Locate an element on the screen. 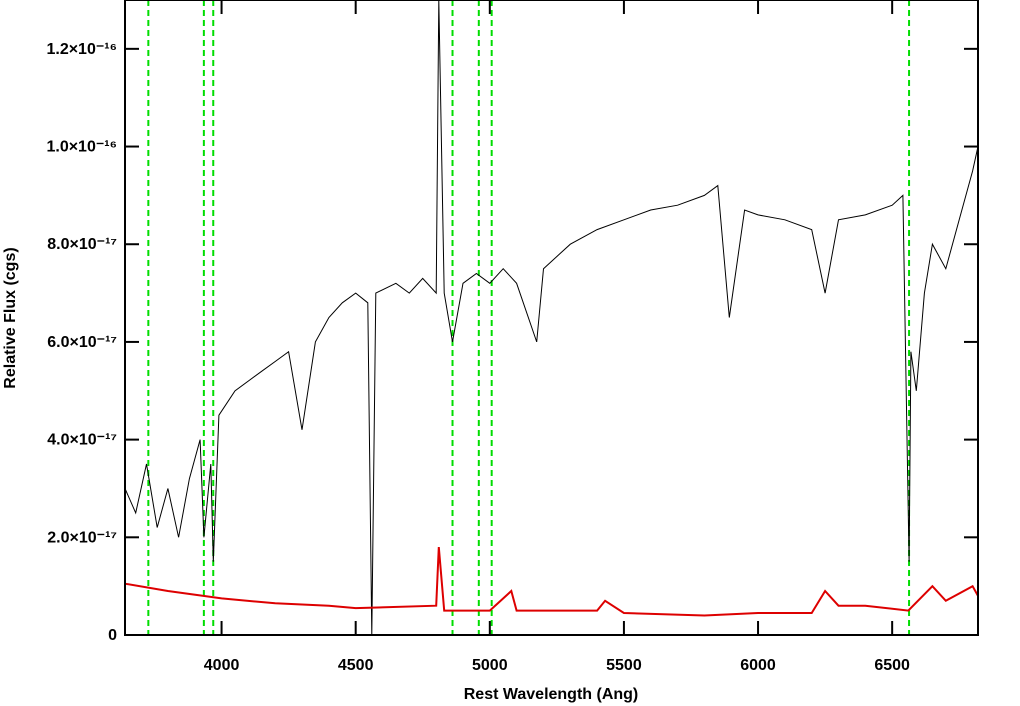 The width and height of the screenshot is (1020, 706). y-tick-label: 2.0×10⁻¹⁷ is located at coordinates (82, 537).